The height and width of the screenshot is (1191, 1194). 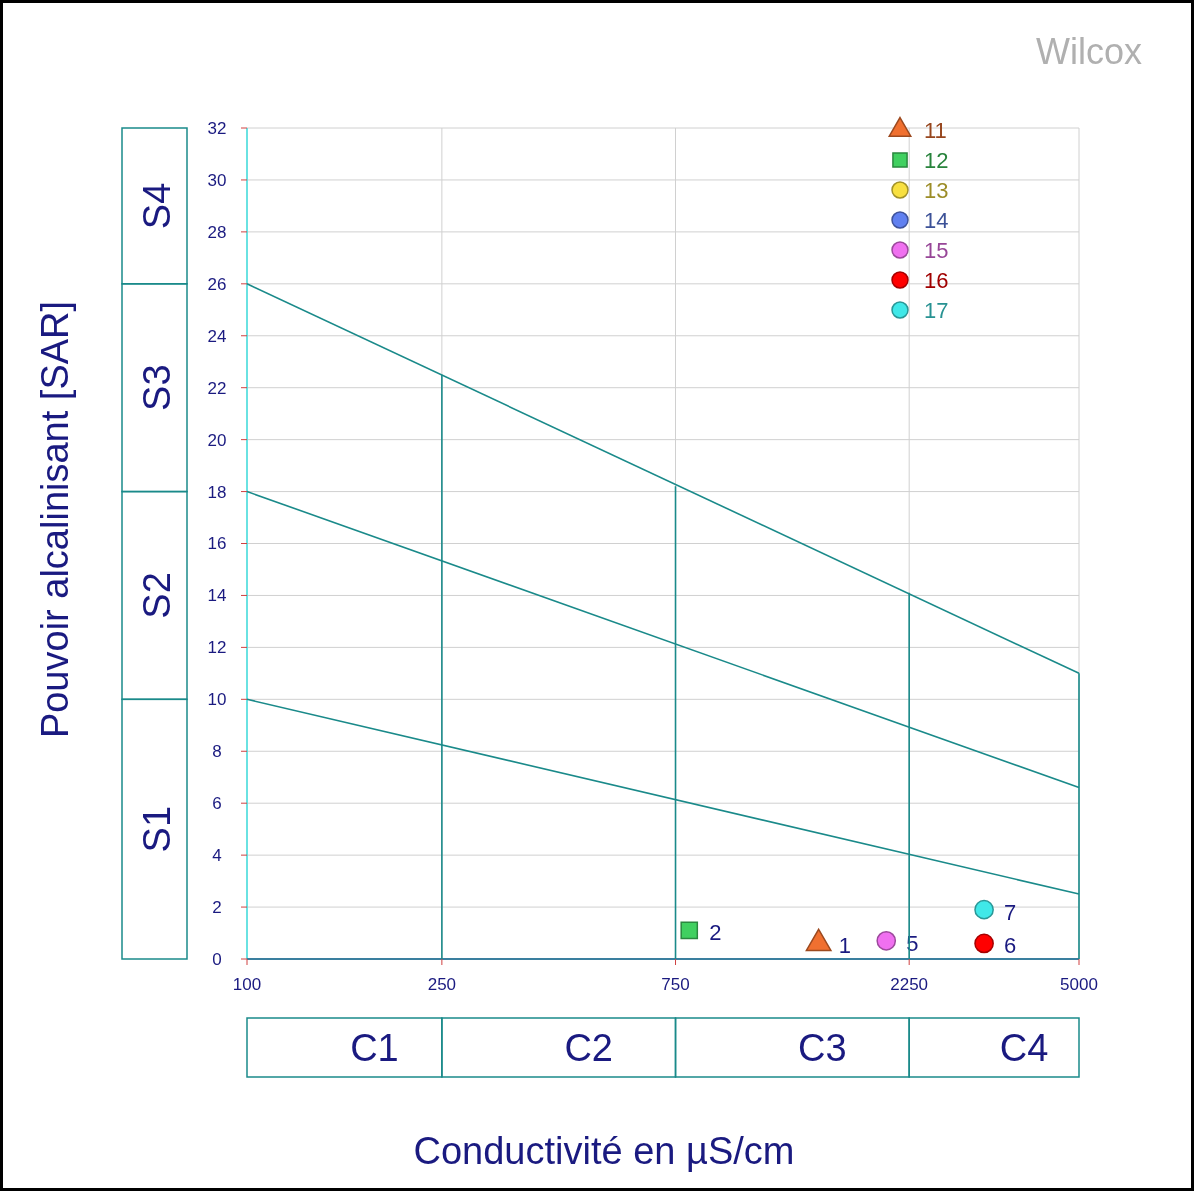 I want to click on class-box: S2, so click(x=154, y=595).